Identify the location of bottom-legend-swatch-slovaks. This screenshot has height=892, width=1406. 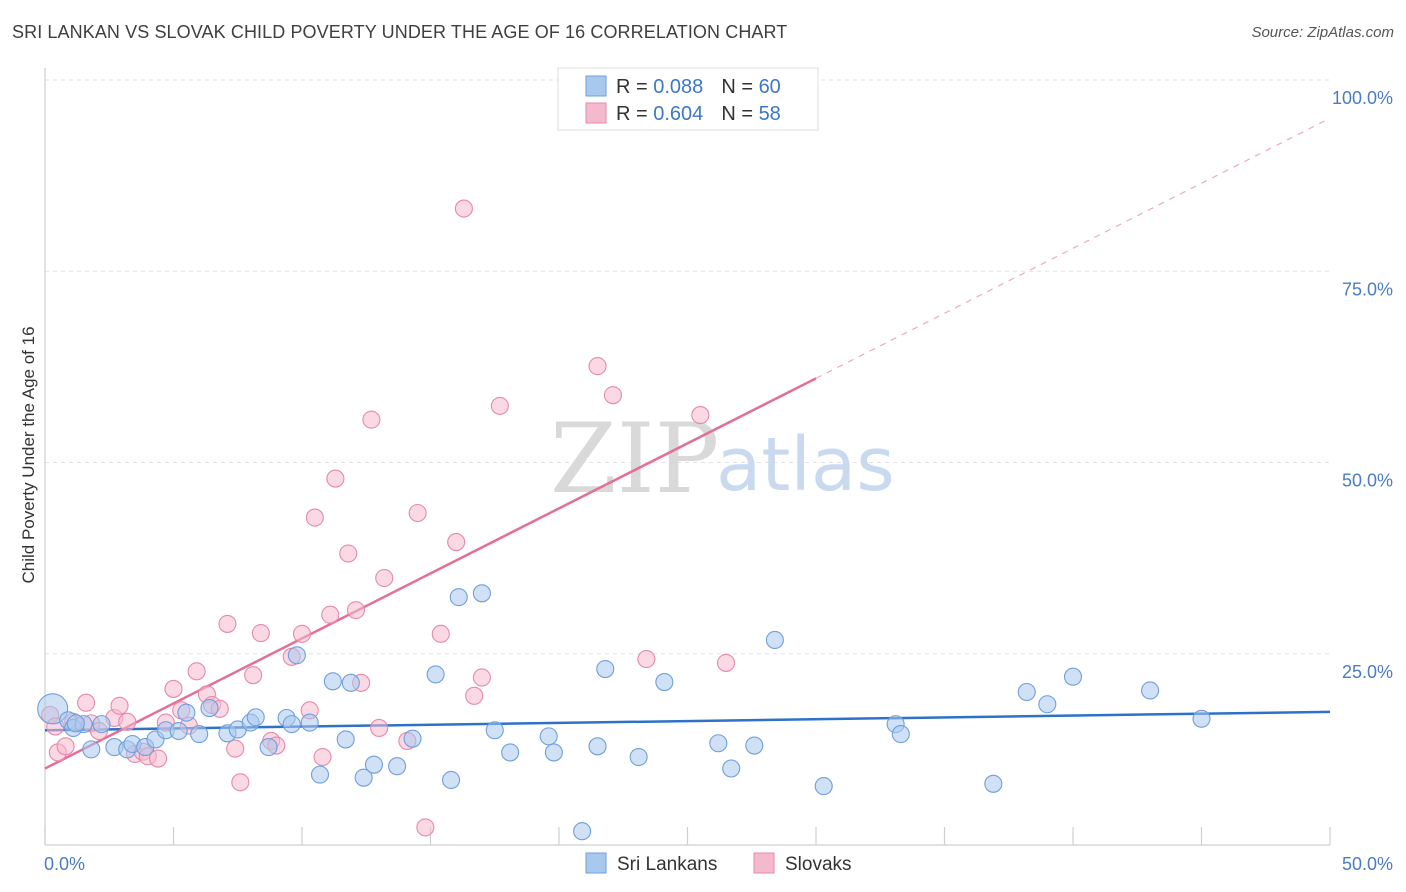
(764, 863).